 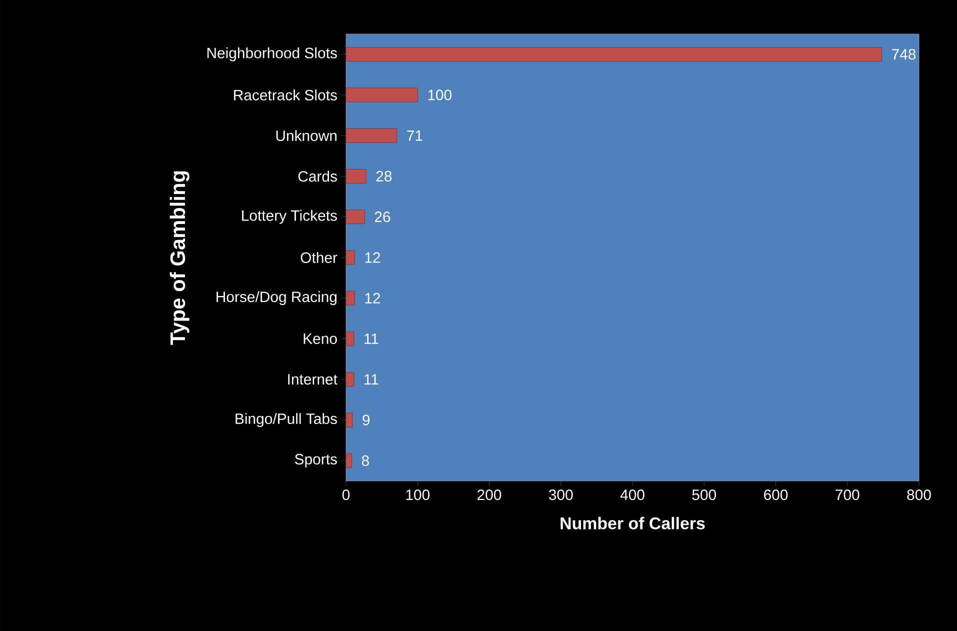 I want to click on x-tick-label: 800, so click(x=919, y=495).